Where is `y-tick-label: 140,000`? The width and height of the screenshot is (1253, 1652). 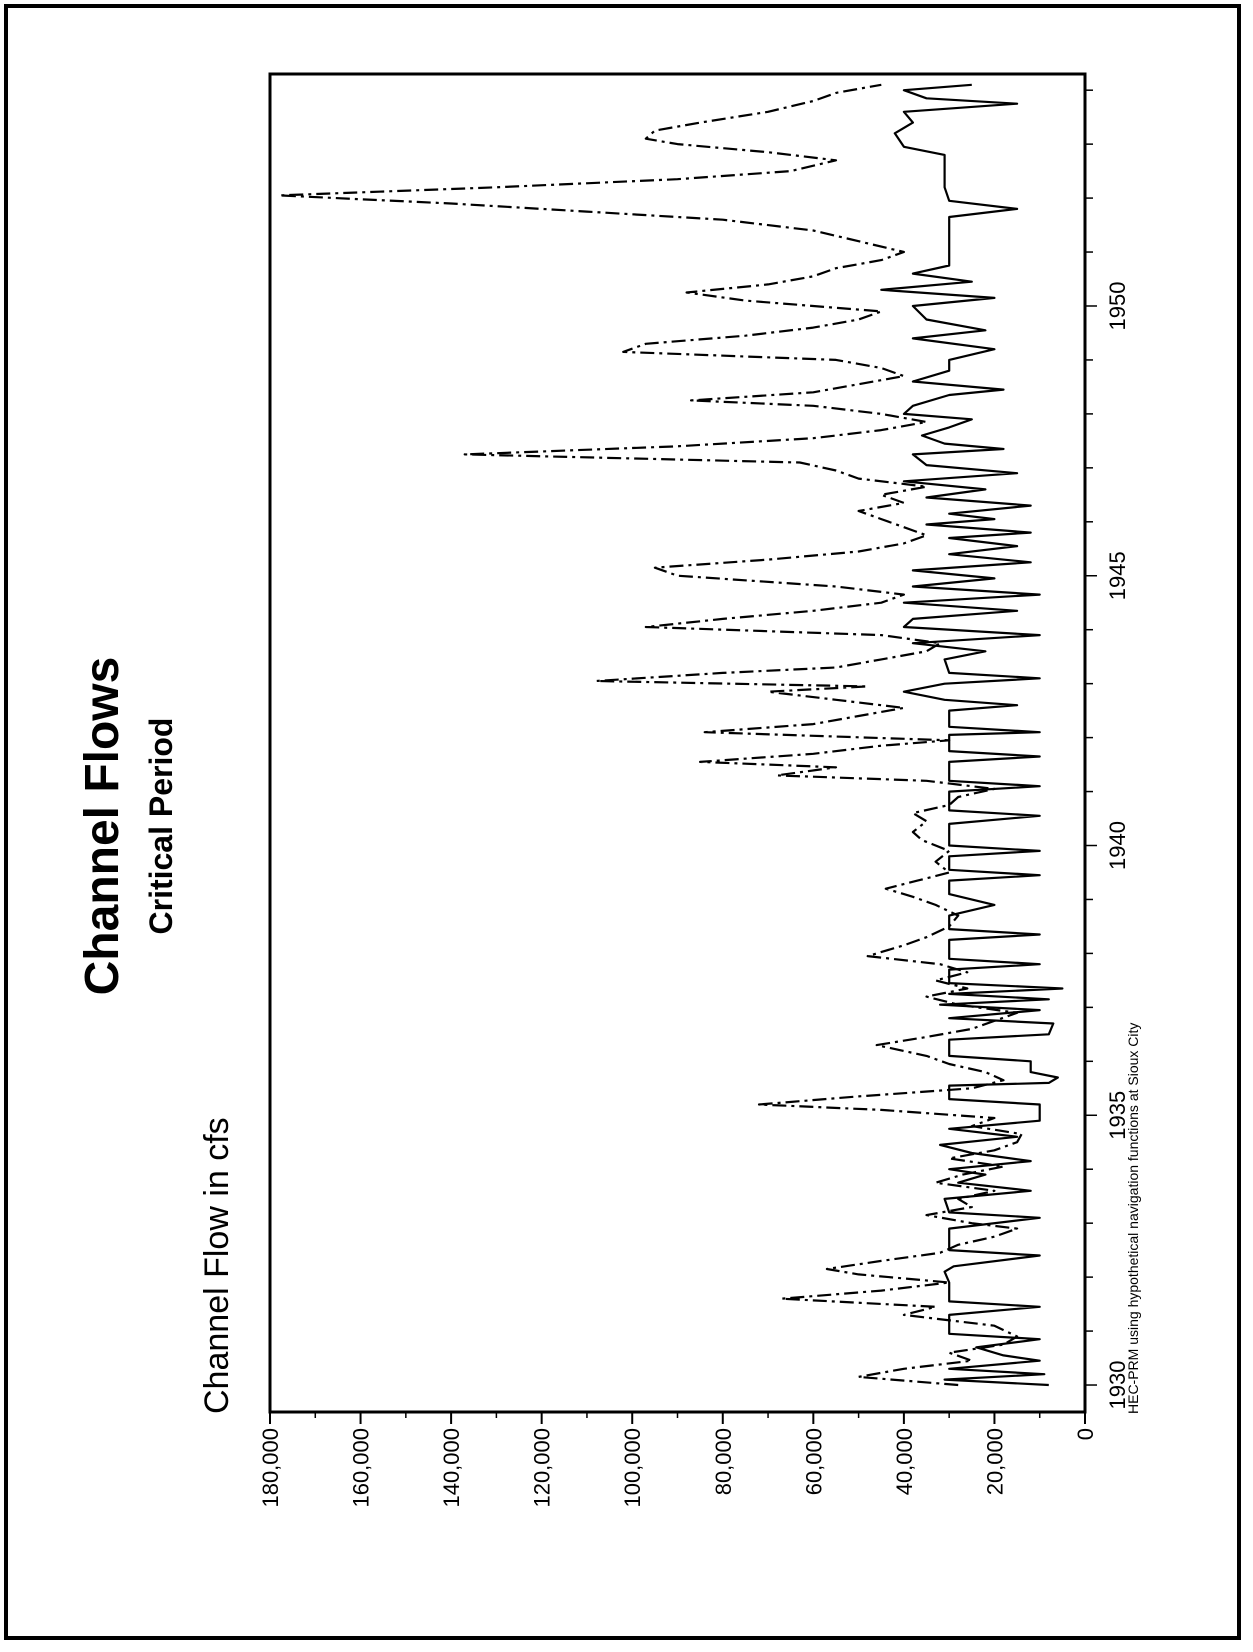
y-tick-label: 140,000 is located at coordinates (451, 1468).